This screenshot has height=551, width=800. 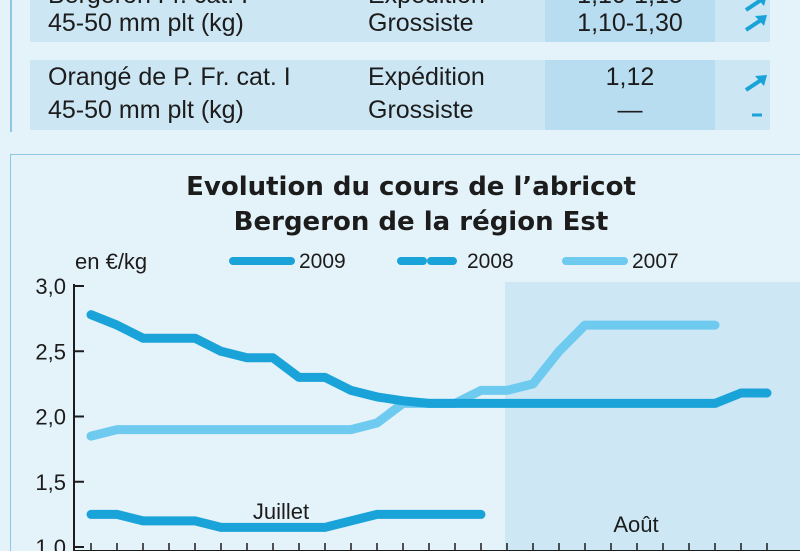 What do you see at coordinates (630, 77) in the screenshot?
I see `price-value: 1,12` at bounding box center [630, 77].